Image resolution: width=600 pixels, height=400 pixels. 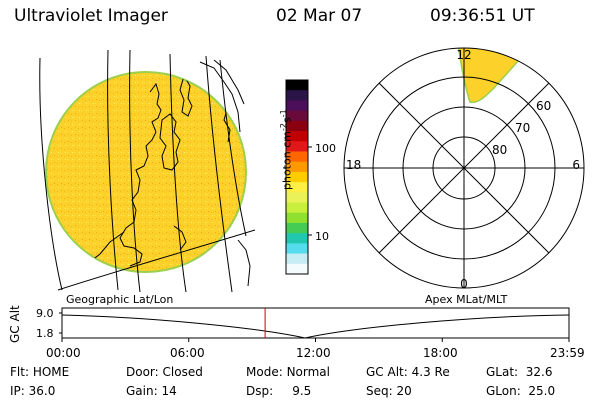 I want to click on altitude-timeline, so click(x=314, y=324).